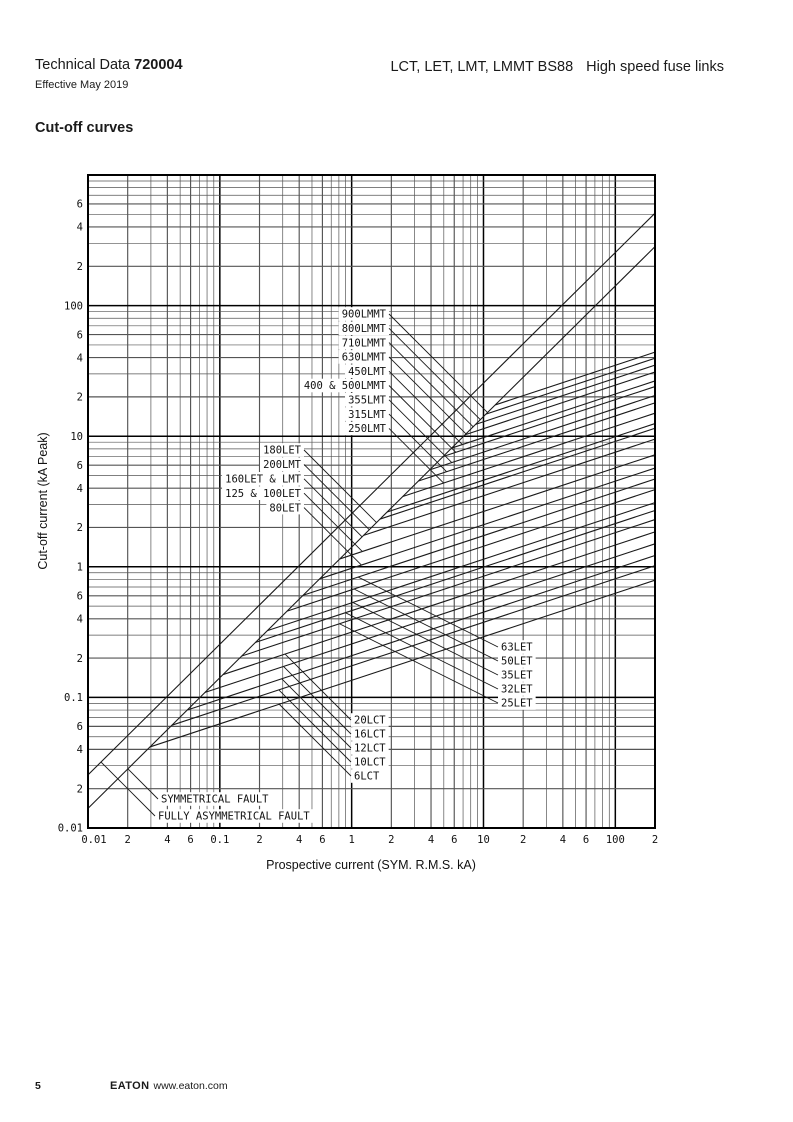 The height and width of the screenshot is (1122, 793). Describe the element at coordinates (158, 65) in the screenshot. I see `doc-number: 720004` at that location.